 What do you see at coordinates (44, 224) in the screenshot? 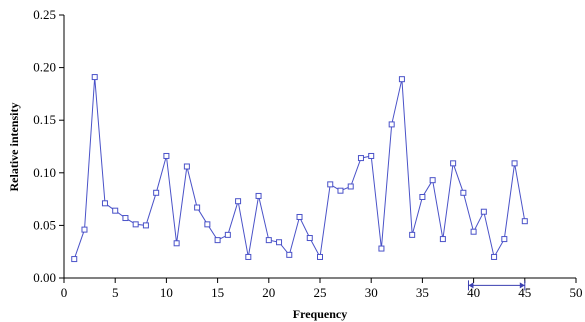
I see `y-tick-label: 0.05` at bounding box center [44, 224].